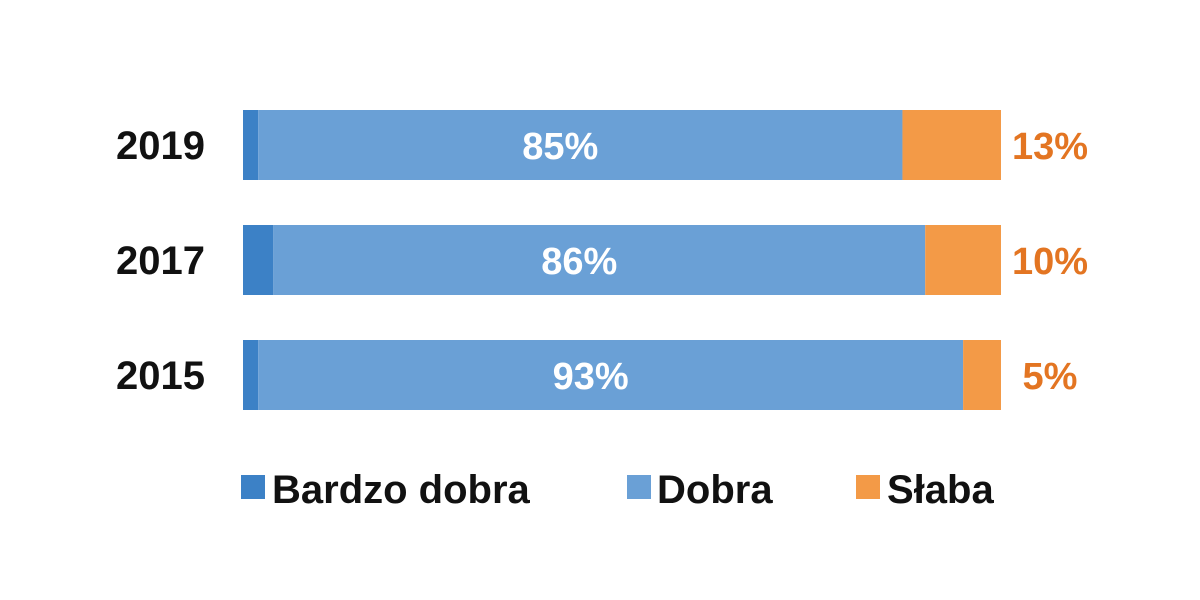 This screenshot has height=600, width=1200. I want to click on data-label-dobra-2017: 86%, so click(579, 262).